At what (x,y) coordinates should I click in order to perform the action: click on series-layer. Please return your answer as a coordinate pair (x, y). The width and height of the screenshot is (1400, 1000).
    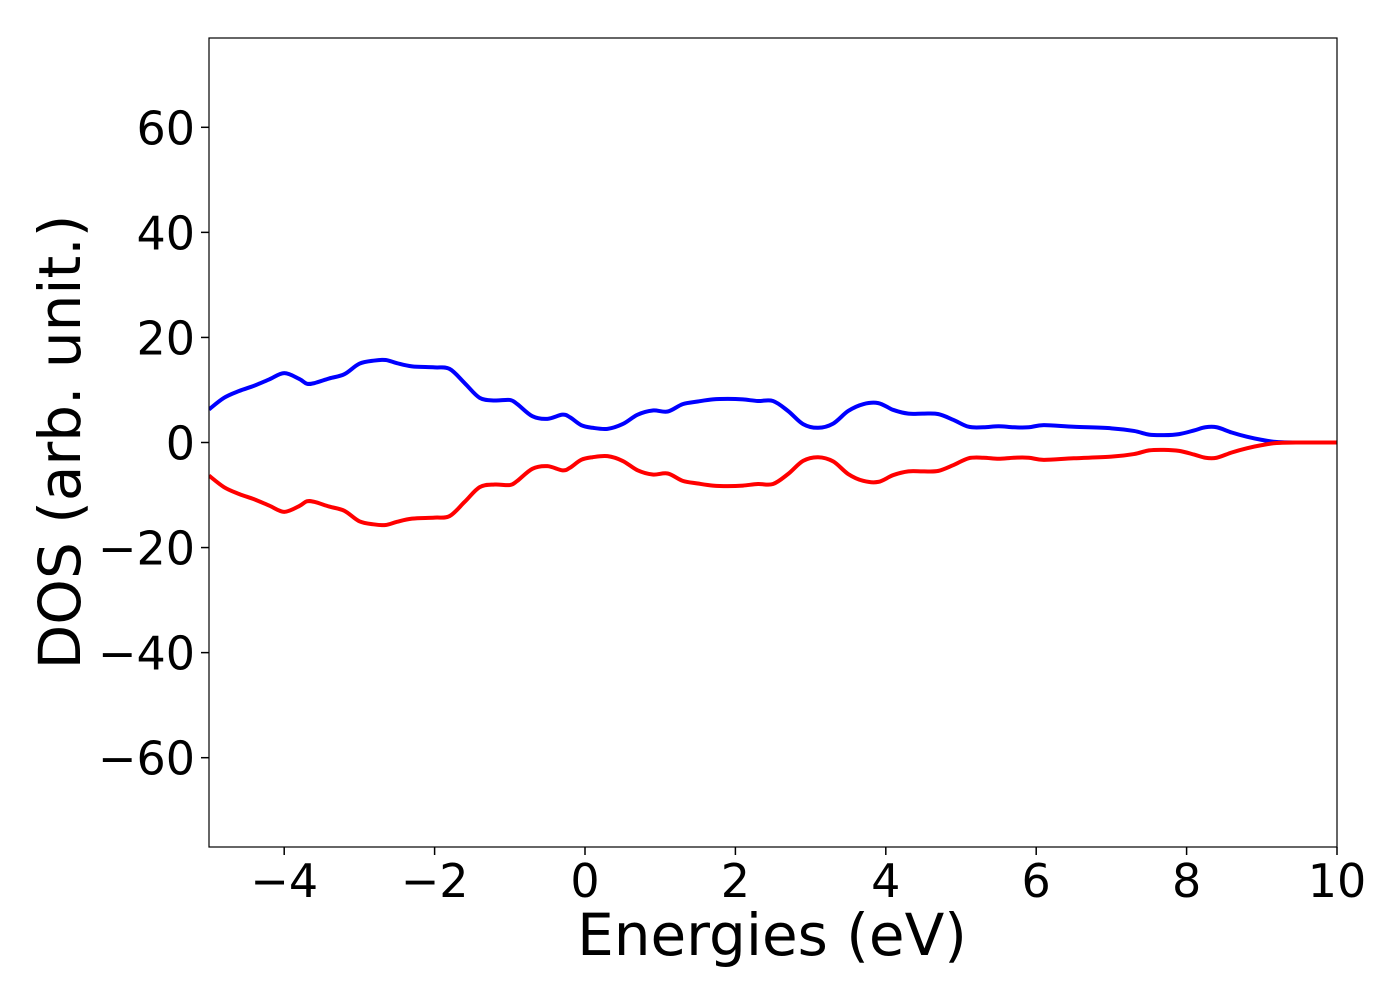
    Looking at the image, I should click on (773, 442).